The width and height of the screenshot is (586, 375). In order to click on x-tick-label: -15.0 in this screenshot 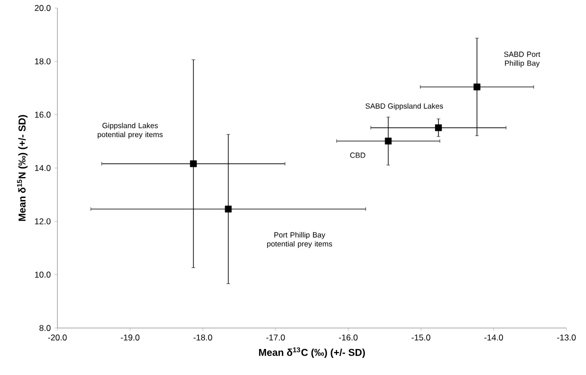, I will do `click(421, 337)`.